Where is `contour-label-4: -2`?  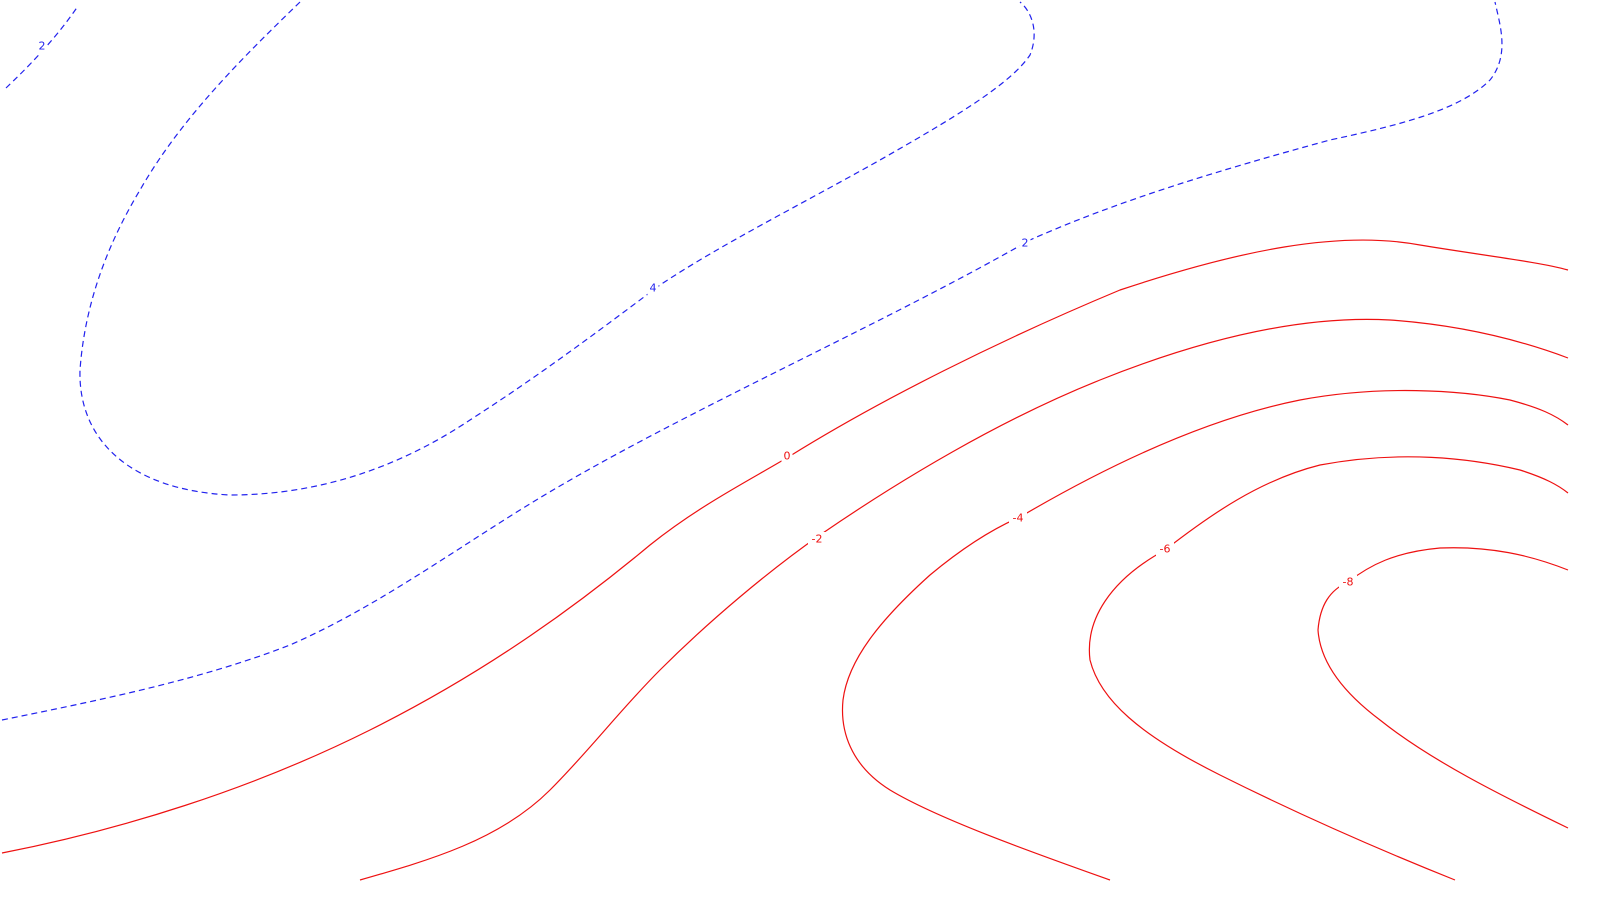 contour-label-4: -2 is located at coordinates (817, 539).